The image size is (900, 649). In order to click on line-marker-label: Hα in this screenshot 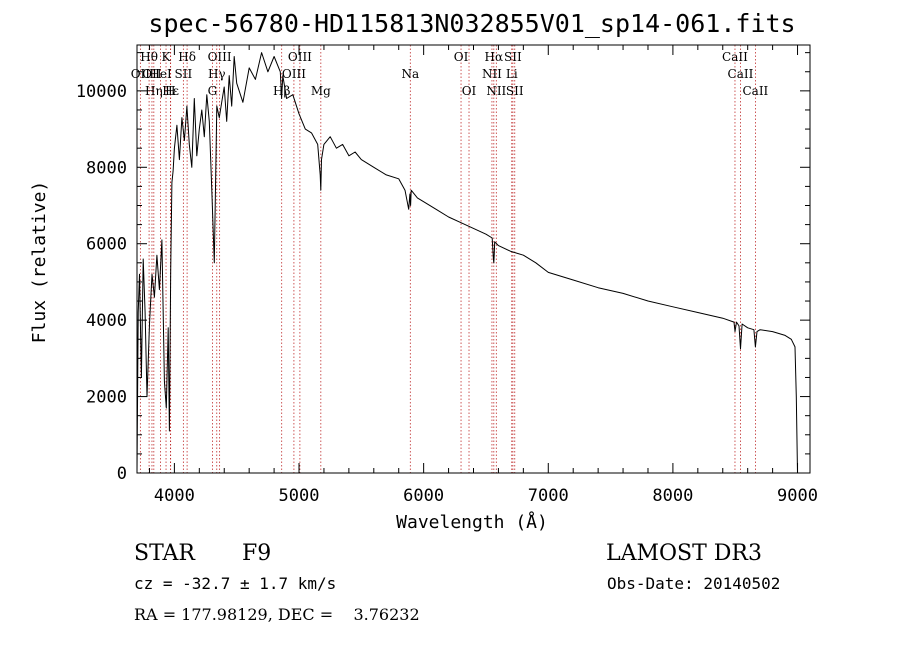, I will do `click(494, 57)`.